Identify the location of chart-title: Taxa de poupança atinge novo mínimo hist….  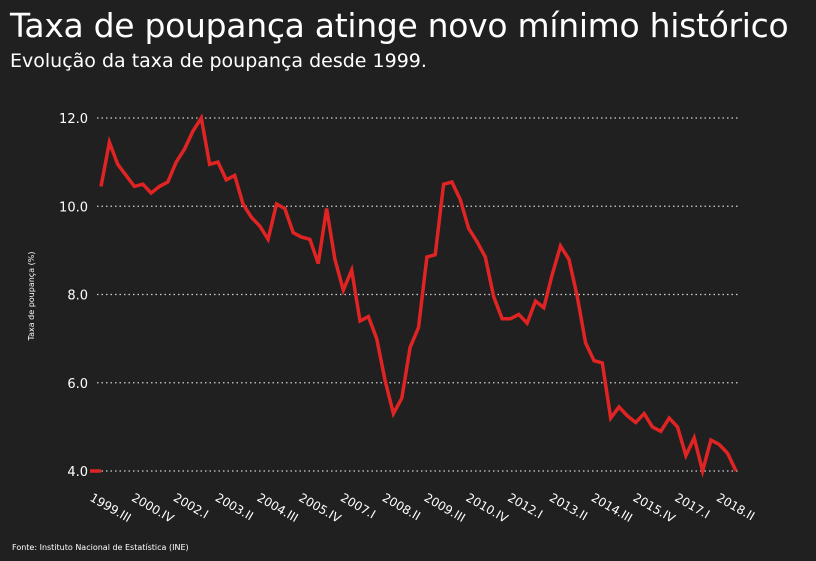
(399, 25).